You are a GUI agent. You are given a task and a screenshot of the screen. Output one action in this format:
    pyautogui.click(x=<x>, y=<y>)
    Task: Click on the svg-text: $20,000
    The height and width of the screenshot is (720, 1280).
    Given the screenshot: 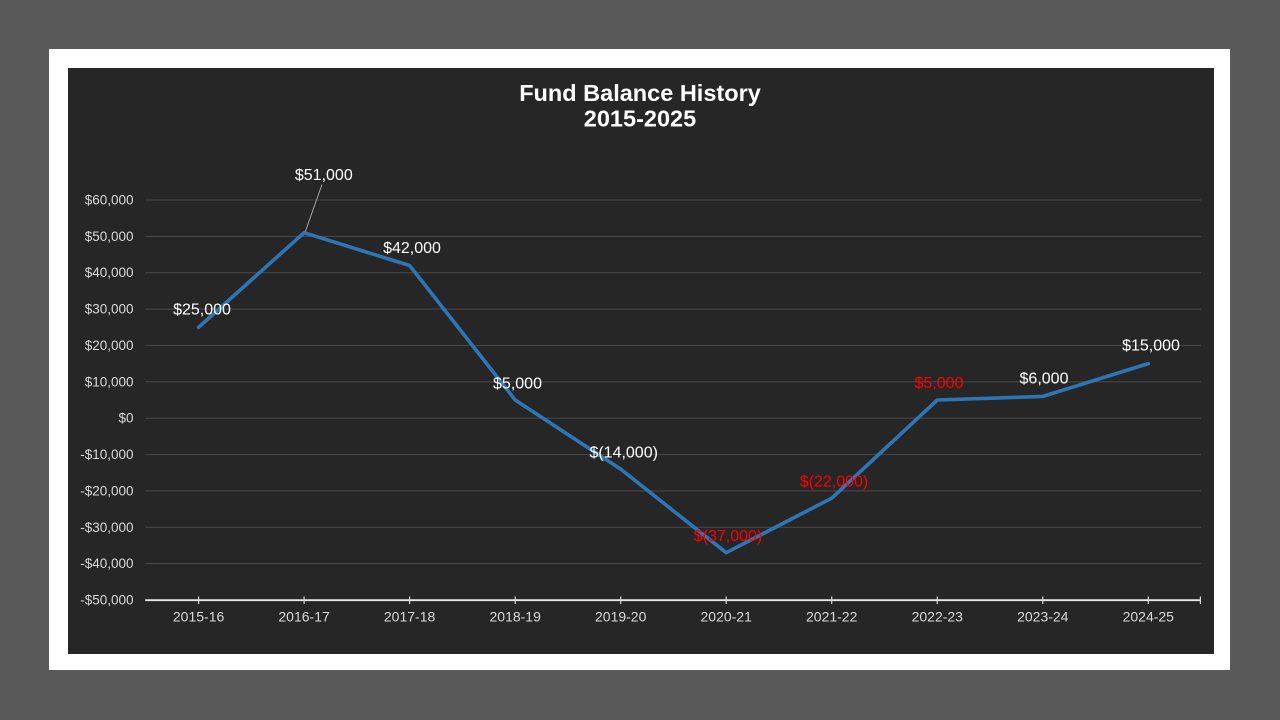 What is the action you would take?
    pyautogui.click(x=109, y=345)
    